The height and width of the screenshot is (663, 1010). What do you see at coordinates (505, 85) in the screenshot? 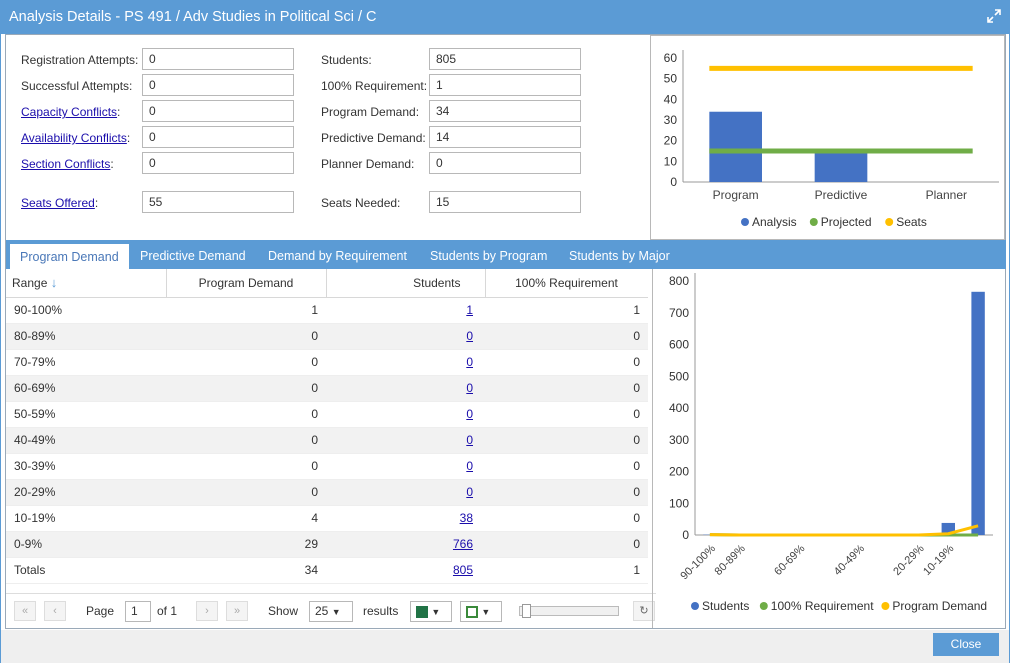
I see `requirement-100-field: 1` at bounding box center [505, 85].